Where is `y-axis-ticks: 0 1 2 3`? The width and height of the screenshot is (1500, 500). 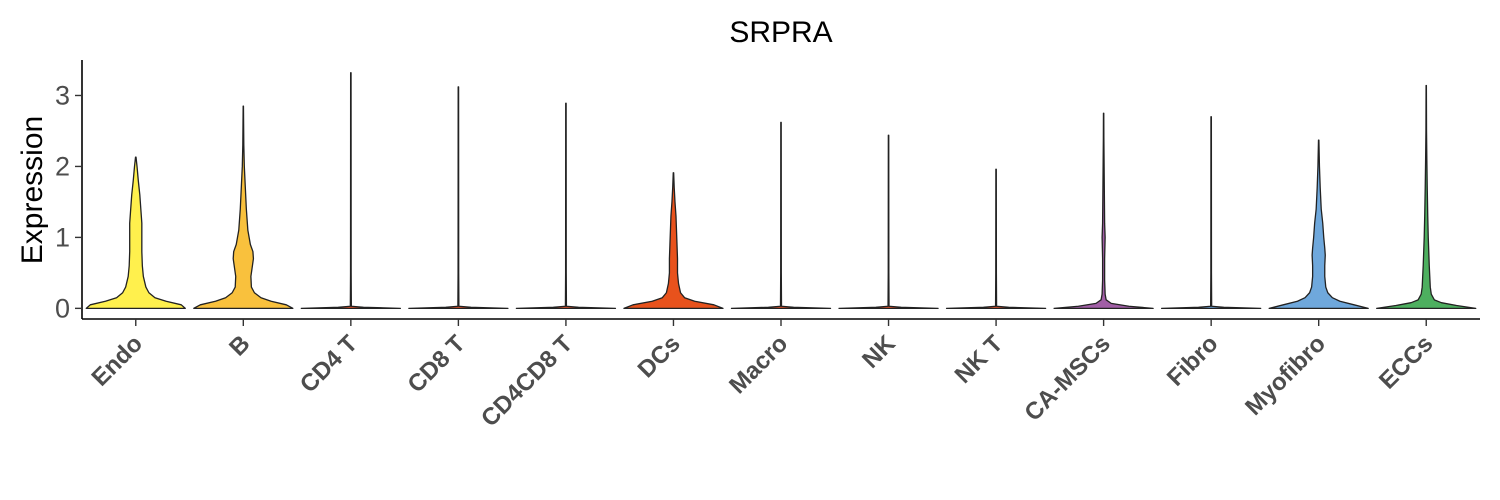
y-axis-ticks: 0 1 2 3 is located at coordinates (68, 201).